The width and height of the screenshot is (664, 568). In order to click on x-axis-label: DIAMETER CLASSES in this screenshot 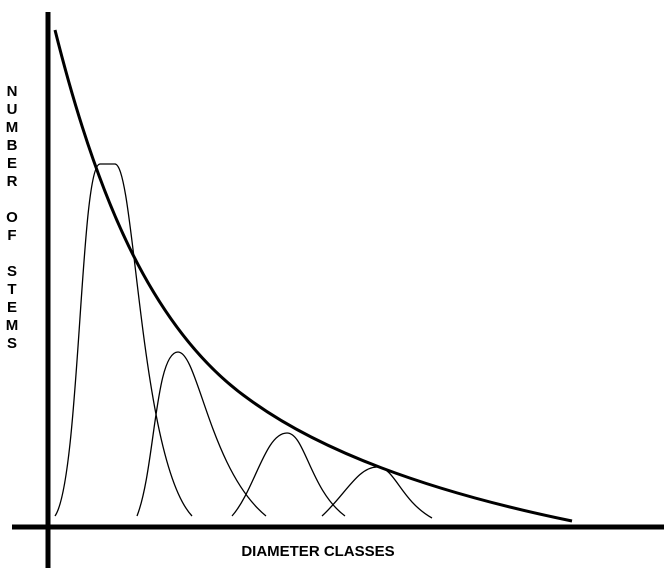, I will do `click(317, 551)`.